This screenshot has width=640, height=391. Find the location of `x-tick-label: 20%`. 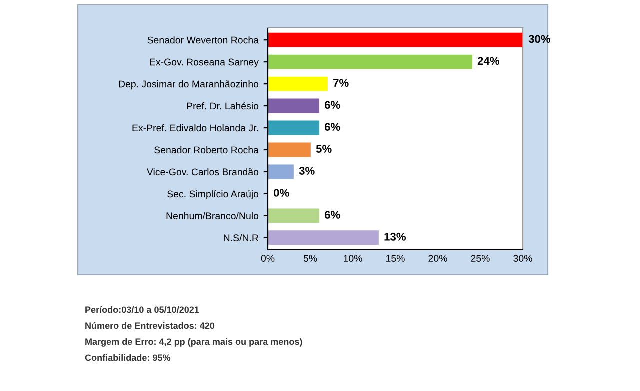

x-tick-label: 20% is located at coordinates (438, 258).